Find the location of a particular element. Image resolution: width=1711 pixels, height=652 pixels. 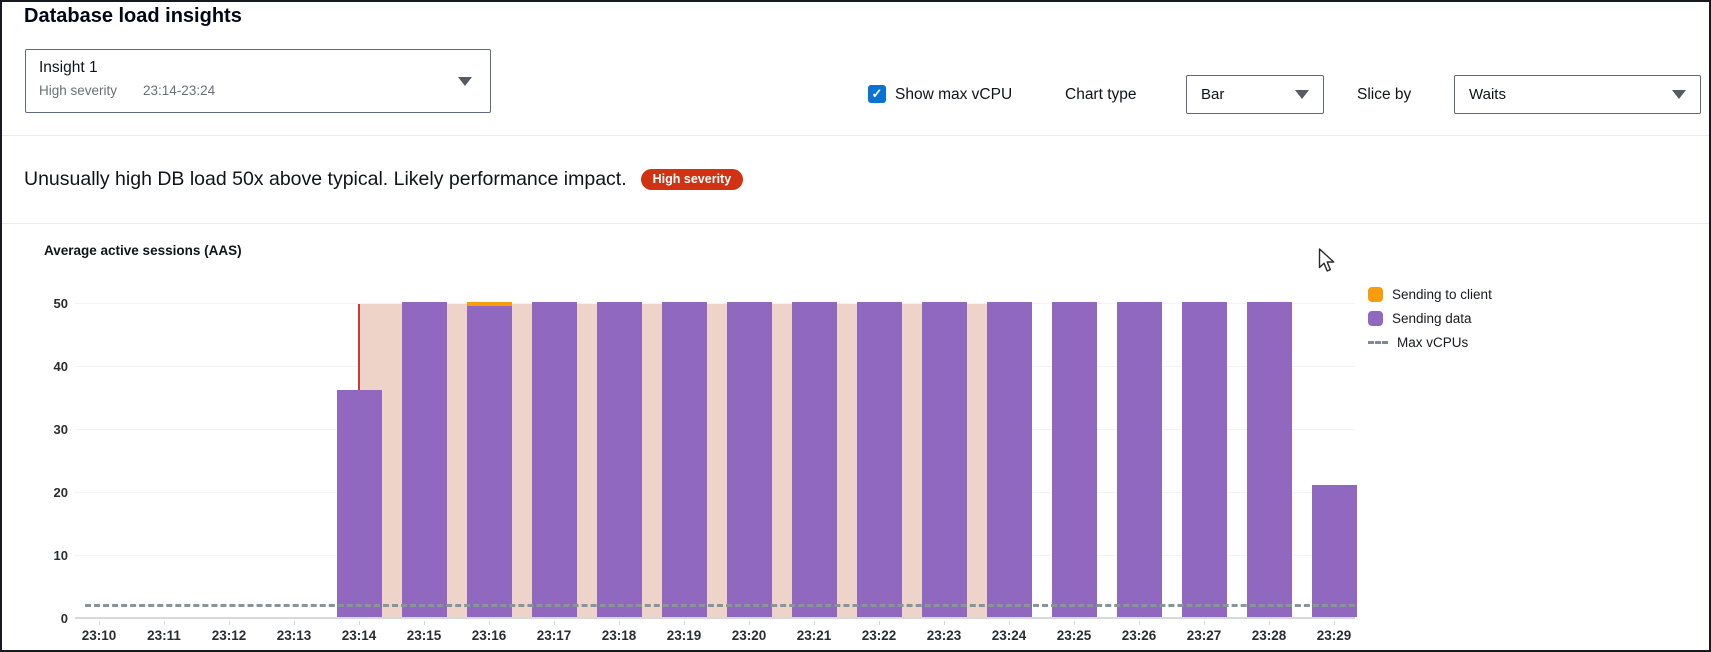

slice-by-select: Waits is located at coordinates (1577, 94).